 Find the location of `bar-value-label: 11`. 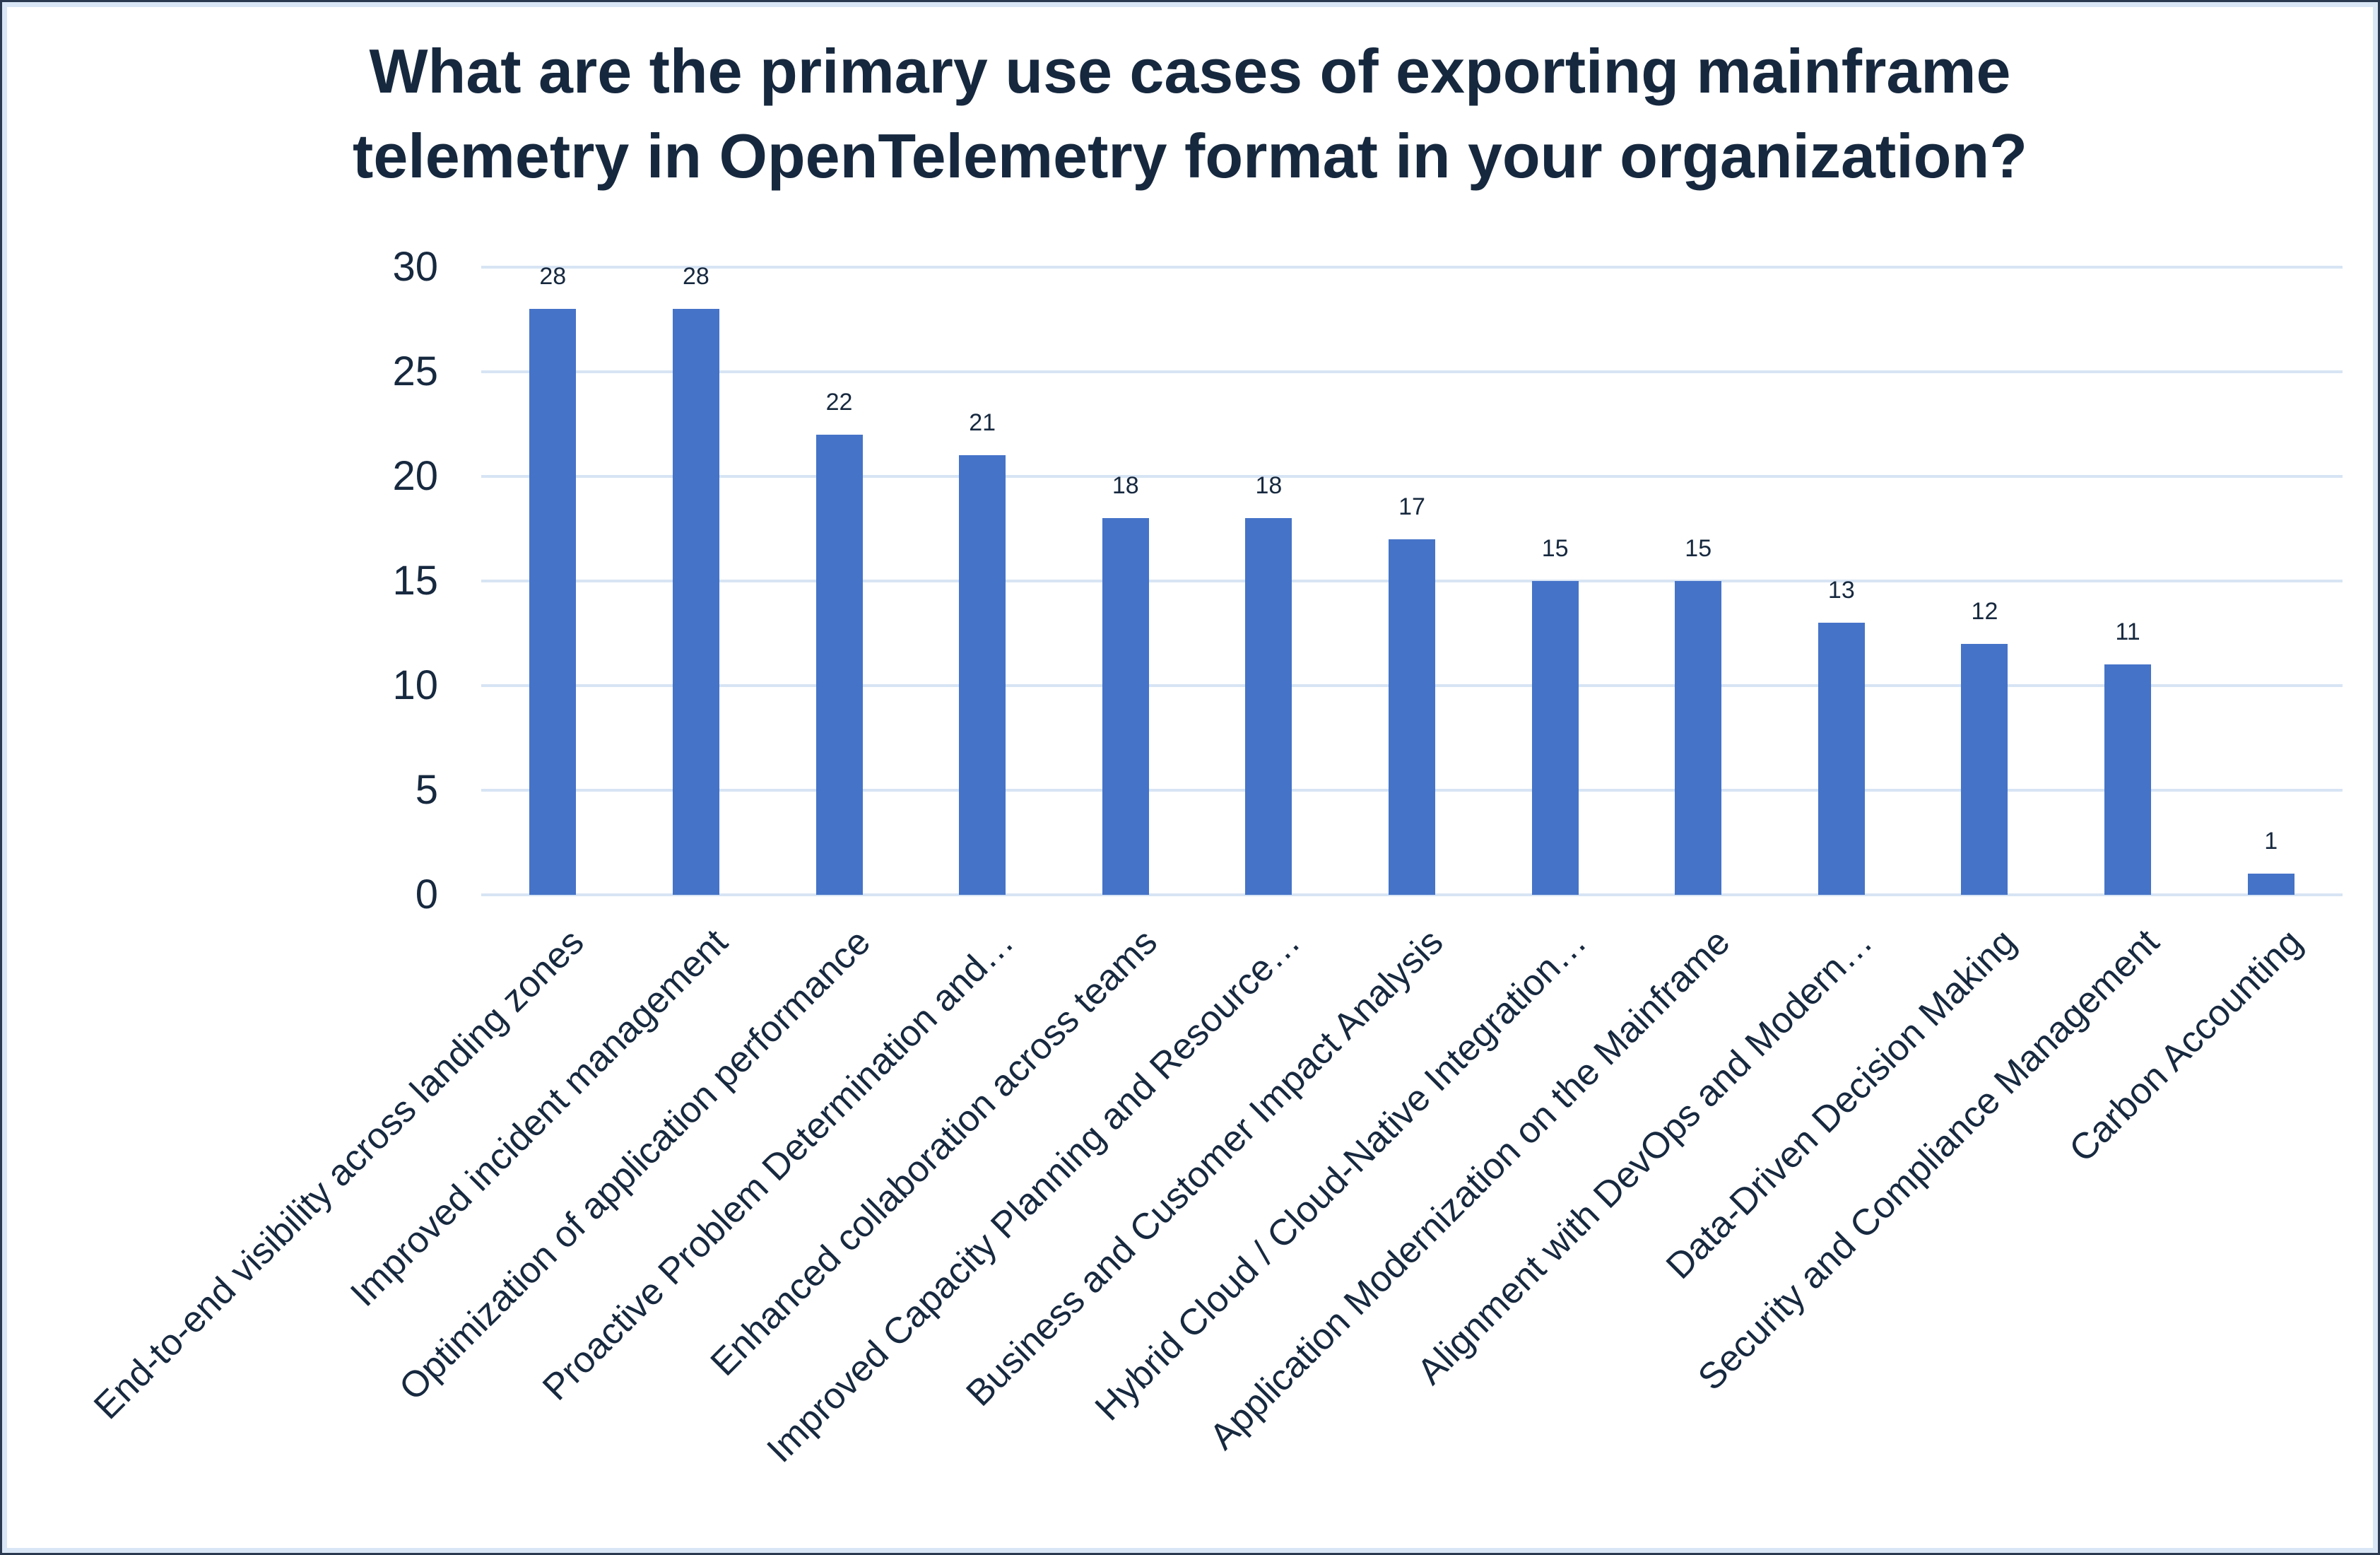

bar-value-label: 11 is located at coordinates (2127, 632).